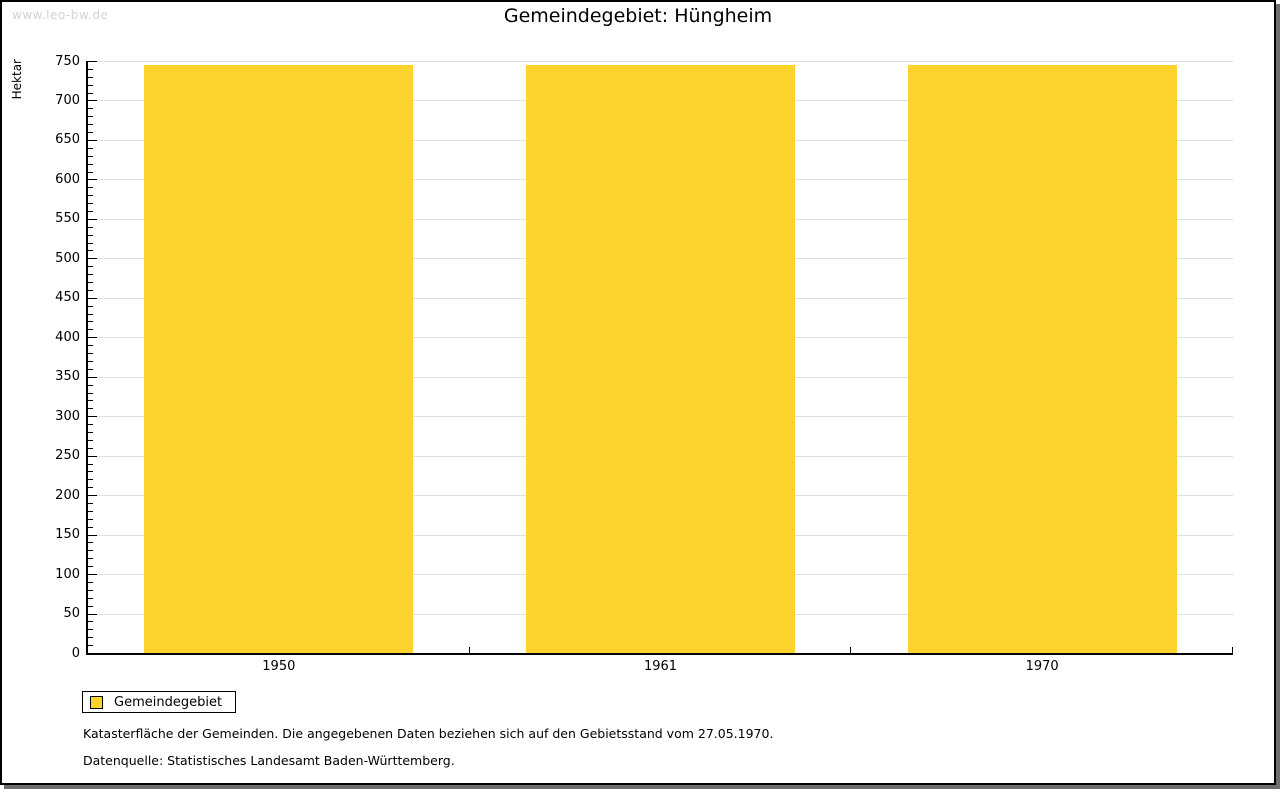 This screenshot has width=1280, height=793. Describe the element at coordinates (67, 495) in the screenshot. I see `y-tick-label-200: 200` at that location.